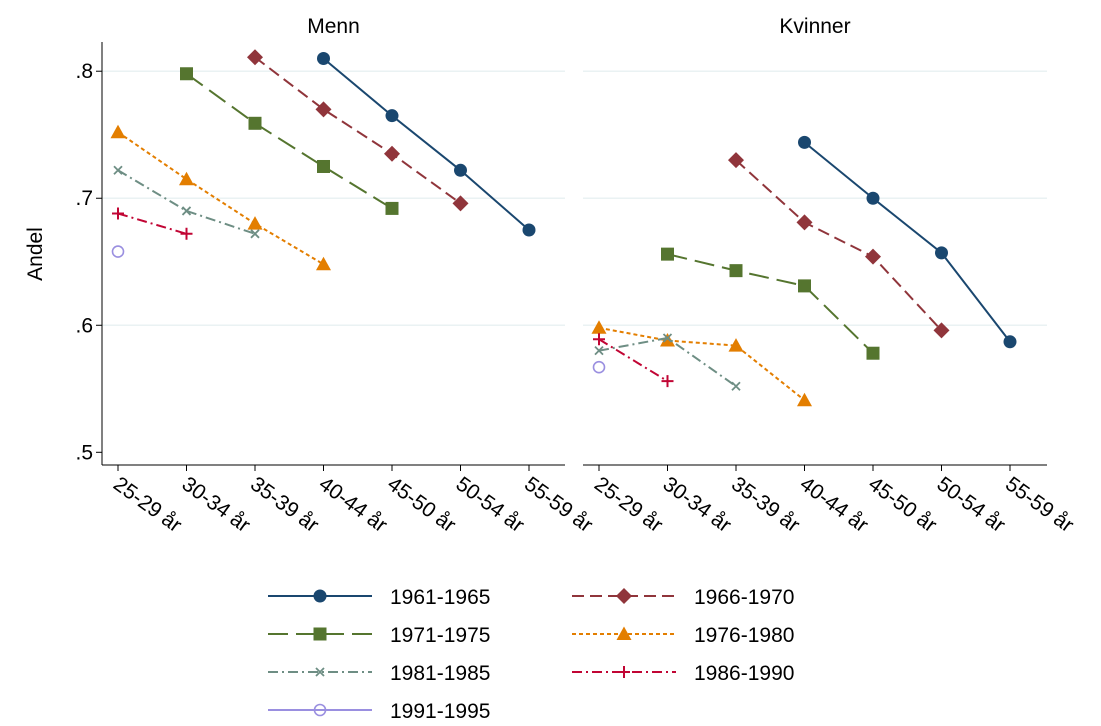  What do you see at coordinates (84, 452) in the screenshot?
I see `y-tick-label: .5` at bounding box center [84, 452].